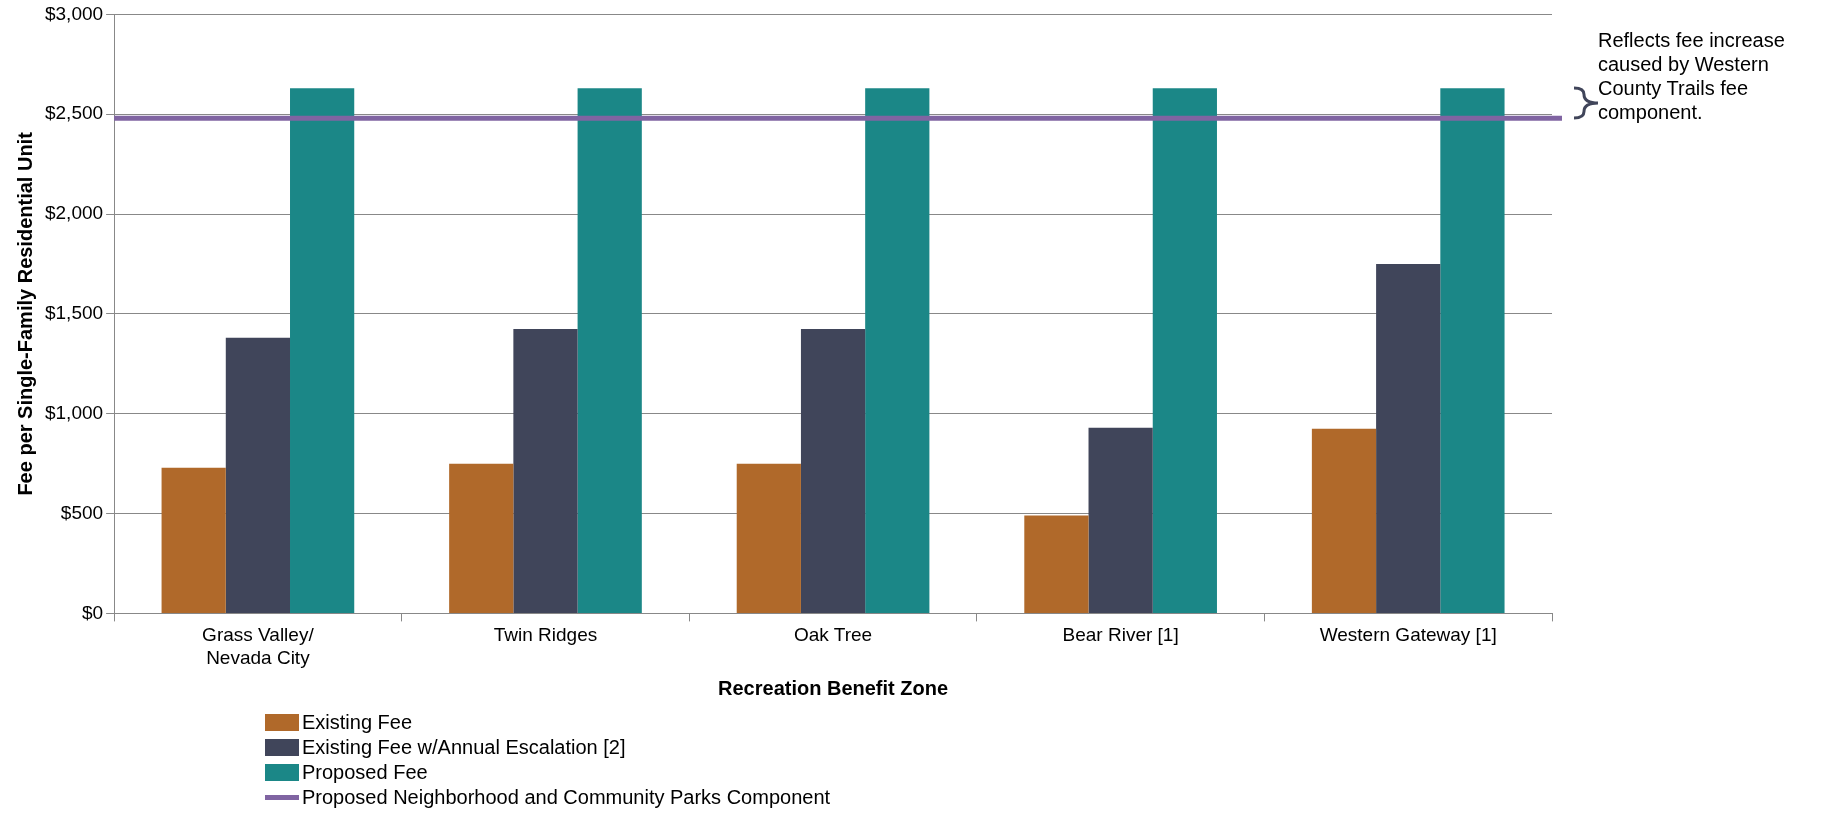 The height and width of the screenshot is (819, 1822). I want to click on y-tick-label: $2,000, so click(74, 213).